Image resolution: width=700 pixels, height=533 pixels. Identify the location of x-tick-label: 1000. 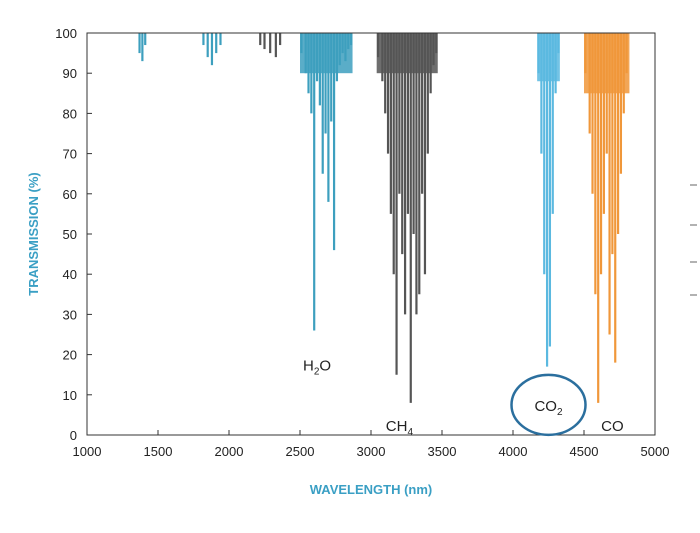
(87, 451).